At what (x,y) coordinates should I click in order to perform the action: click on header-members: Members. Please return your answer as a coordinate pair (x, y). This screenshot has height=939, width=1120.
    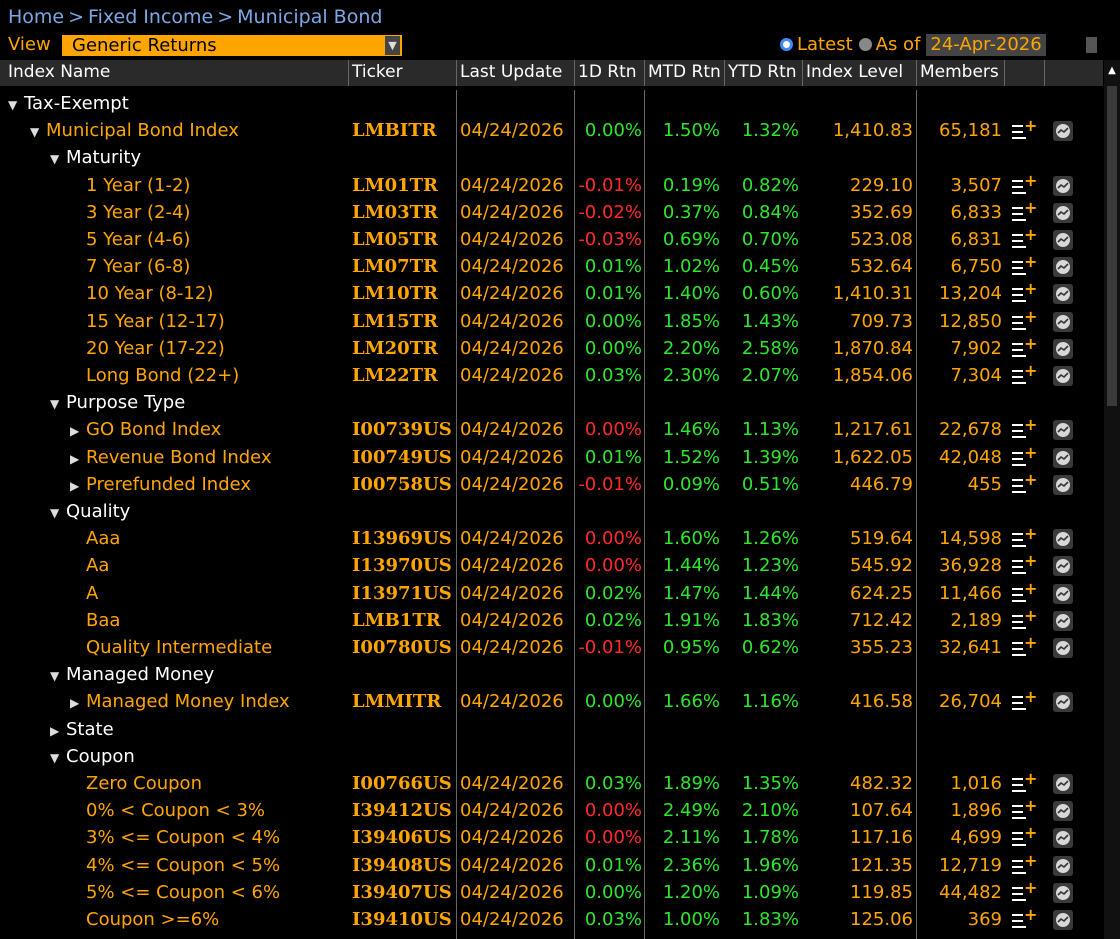
    Looking at the image, I should click on (960, 73).